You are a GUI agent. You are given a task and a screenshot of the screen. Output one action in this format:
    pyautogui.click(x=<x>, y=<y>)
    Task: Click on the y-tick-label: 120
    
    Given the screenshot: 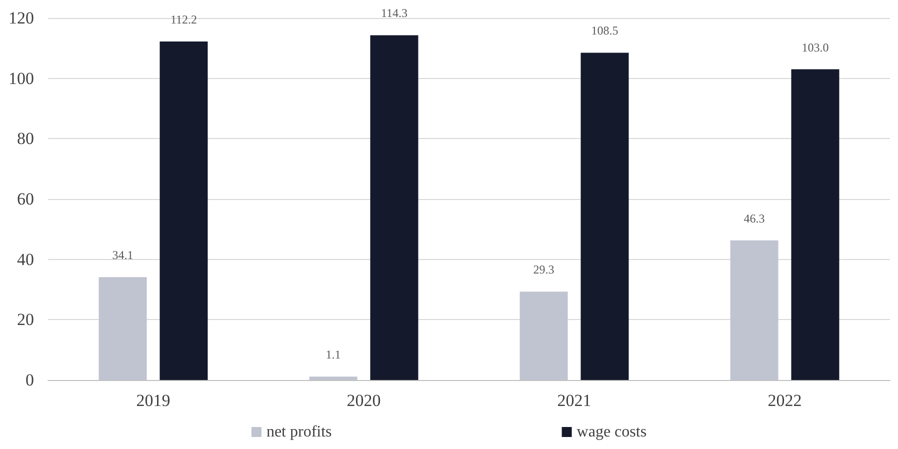 What is the action you would take?
    pyautogui.click(x=21, y=18)
    